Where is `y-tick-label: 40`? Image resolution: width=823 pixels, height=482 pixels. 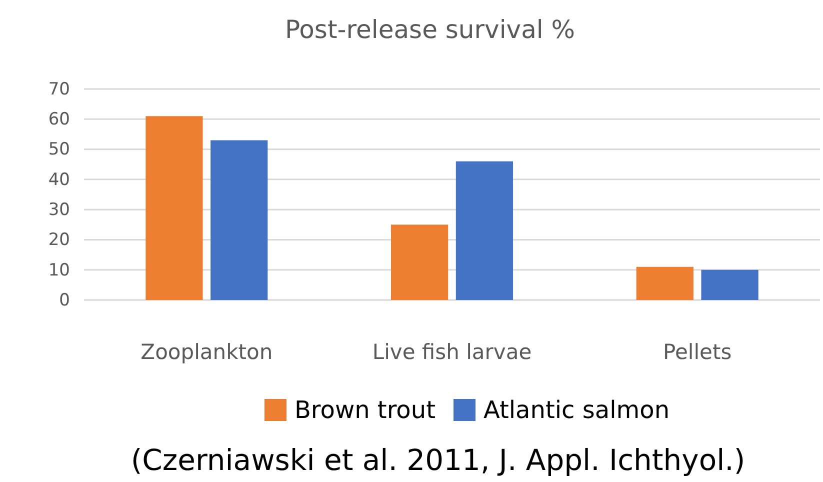
y-tick-label: 40 is located at coordinates (59, 180).